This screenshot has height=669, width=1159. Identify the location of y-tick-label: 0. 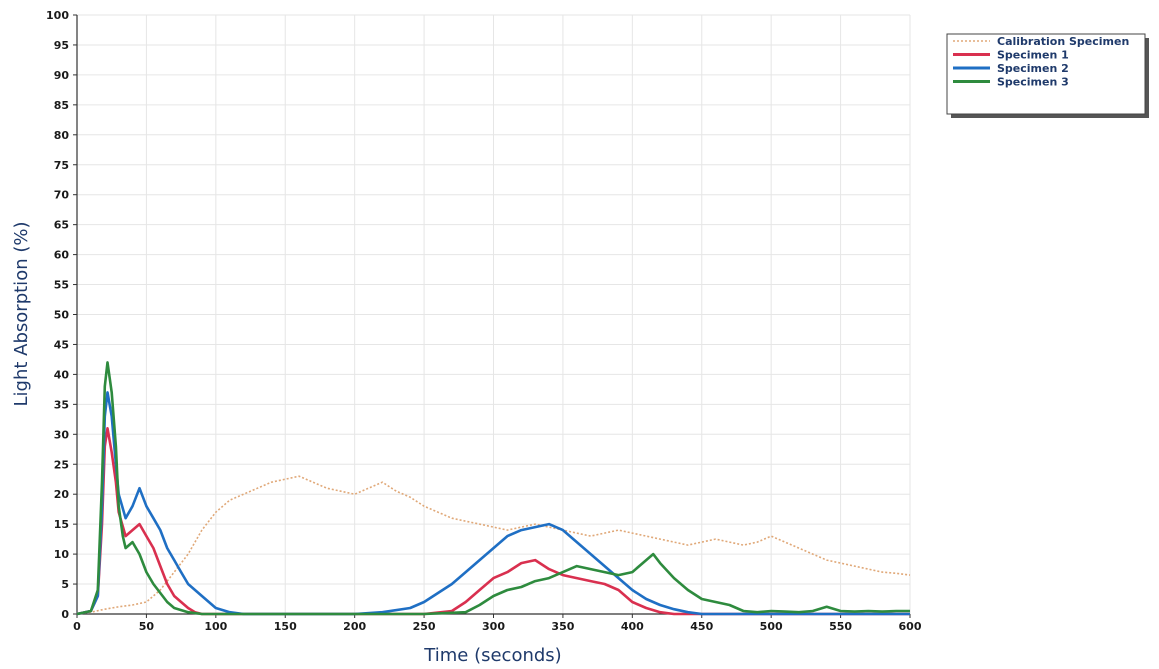
(65, 614).